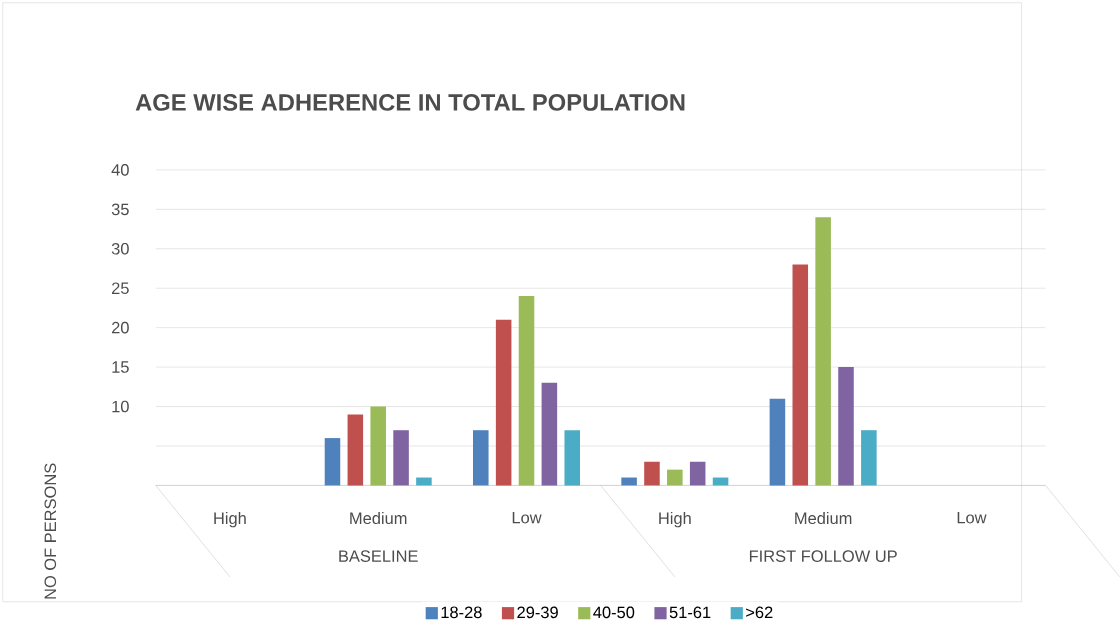 The width and height of the screenshot is (1120, 625). Describe the element at coordinates (120, 406) in the screenshot. I see `y-tick-label: 10` at that location.